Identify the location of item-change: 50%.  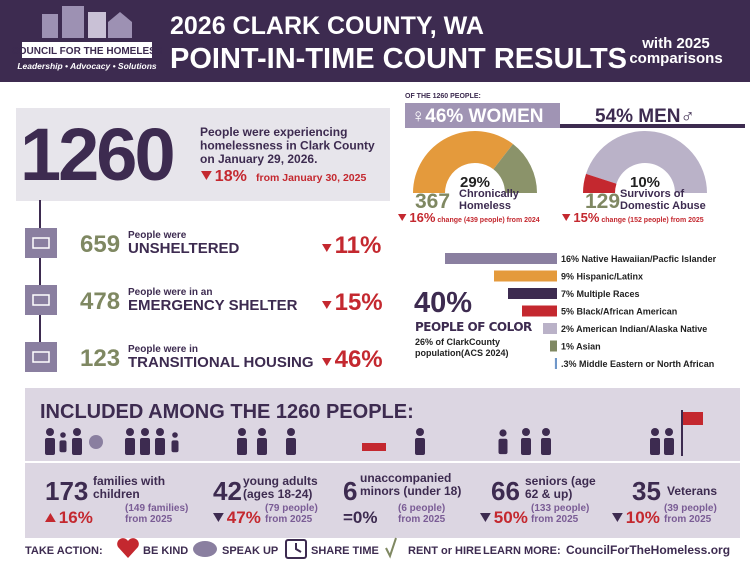
(511, 517).